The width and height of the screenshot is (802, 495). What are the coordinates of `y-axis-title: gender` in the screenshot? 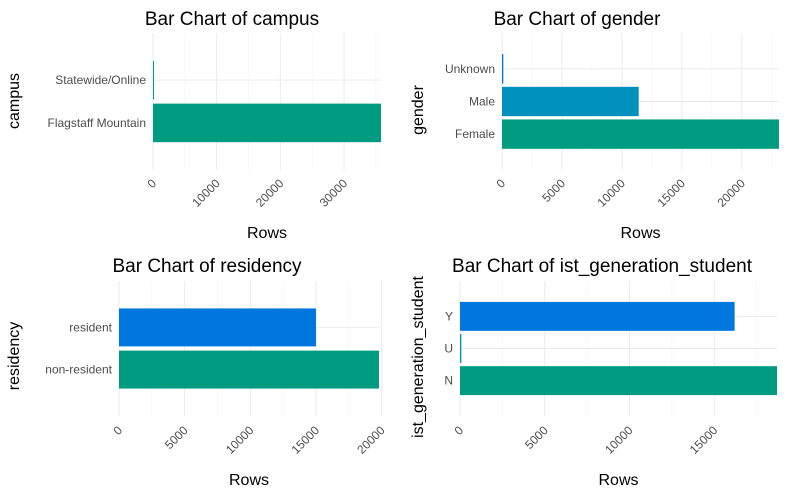 It's located at (418, 109).